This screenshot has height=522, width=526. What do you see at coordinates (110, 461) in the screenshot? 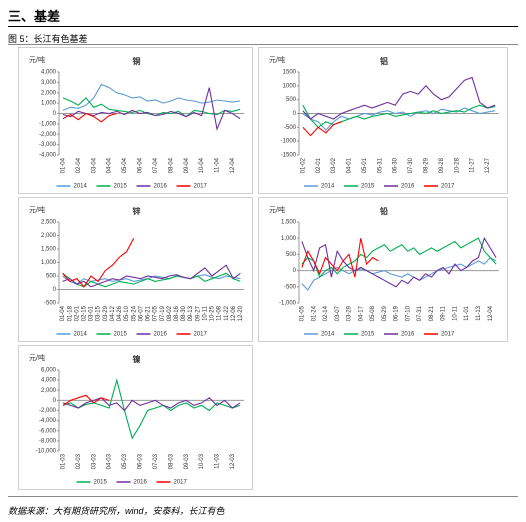
I see `x-tick-label: 04-03` at bounding box center [110, 461].